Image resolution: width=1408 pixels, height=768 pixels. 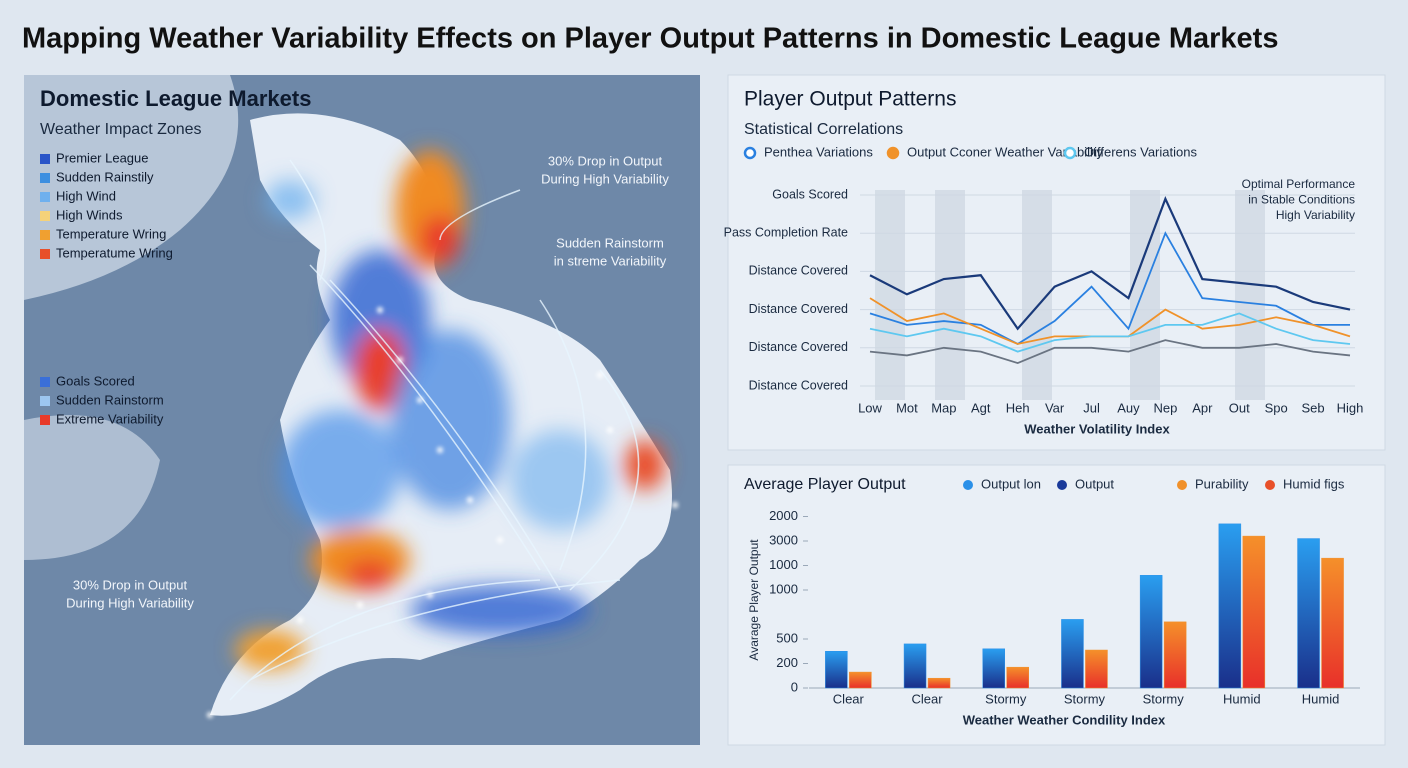 What do you see at coordinates (102, 157) in the screenshot?
I see `legend-label: Premier League` at bounding box center [102, 157].